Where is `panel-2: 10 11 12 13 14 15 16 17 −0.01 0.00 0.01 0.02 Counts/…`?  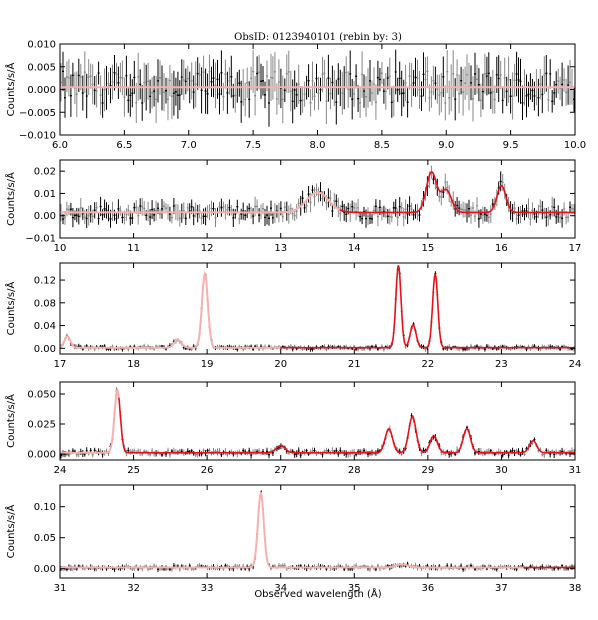
panel-2: 10 11 12 13 14 15 16 17 −0.01 0.00 0.01 0.02 Counts/… is located at coordinates (293, 206).